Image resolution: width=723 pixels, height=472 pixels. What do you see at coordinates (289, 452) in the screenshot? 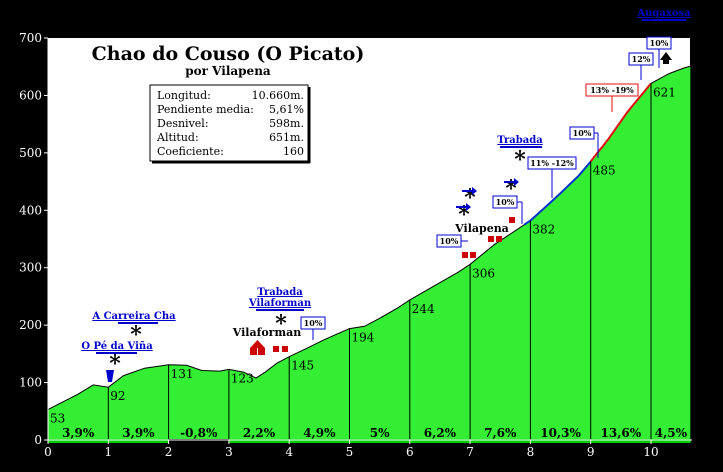
I see `x-tick-label: 4` at bounding box center [289, 452].